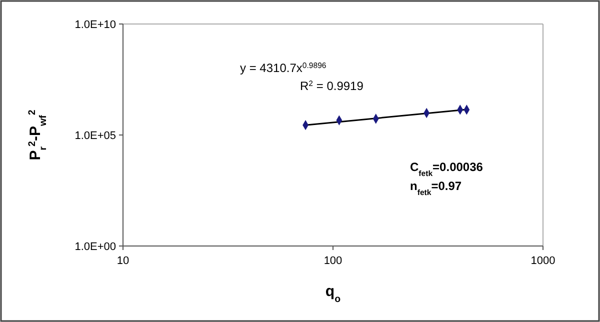  I want to click on annotation: C$_{fetk}$=0.00036, so click(447, 169).